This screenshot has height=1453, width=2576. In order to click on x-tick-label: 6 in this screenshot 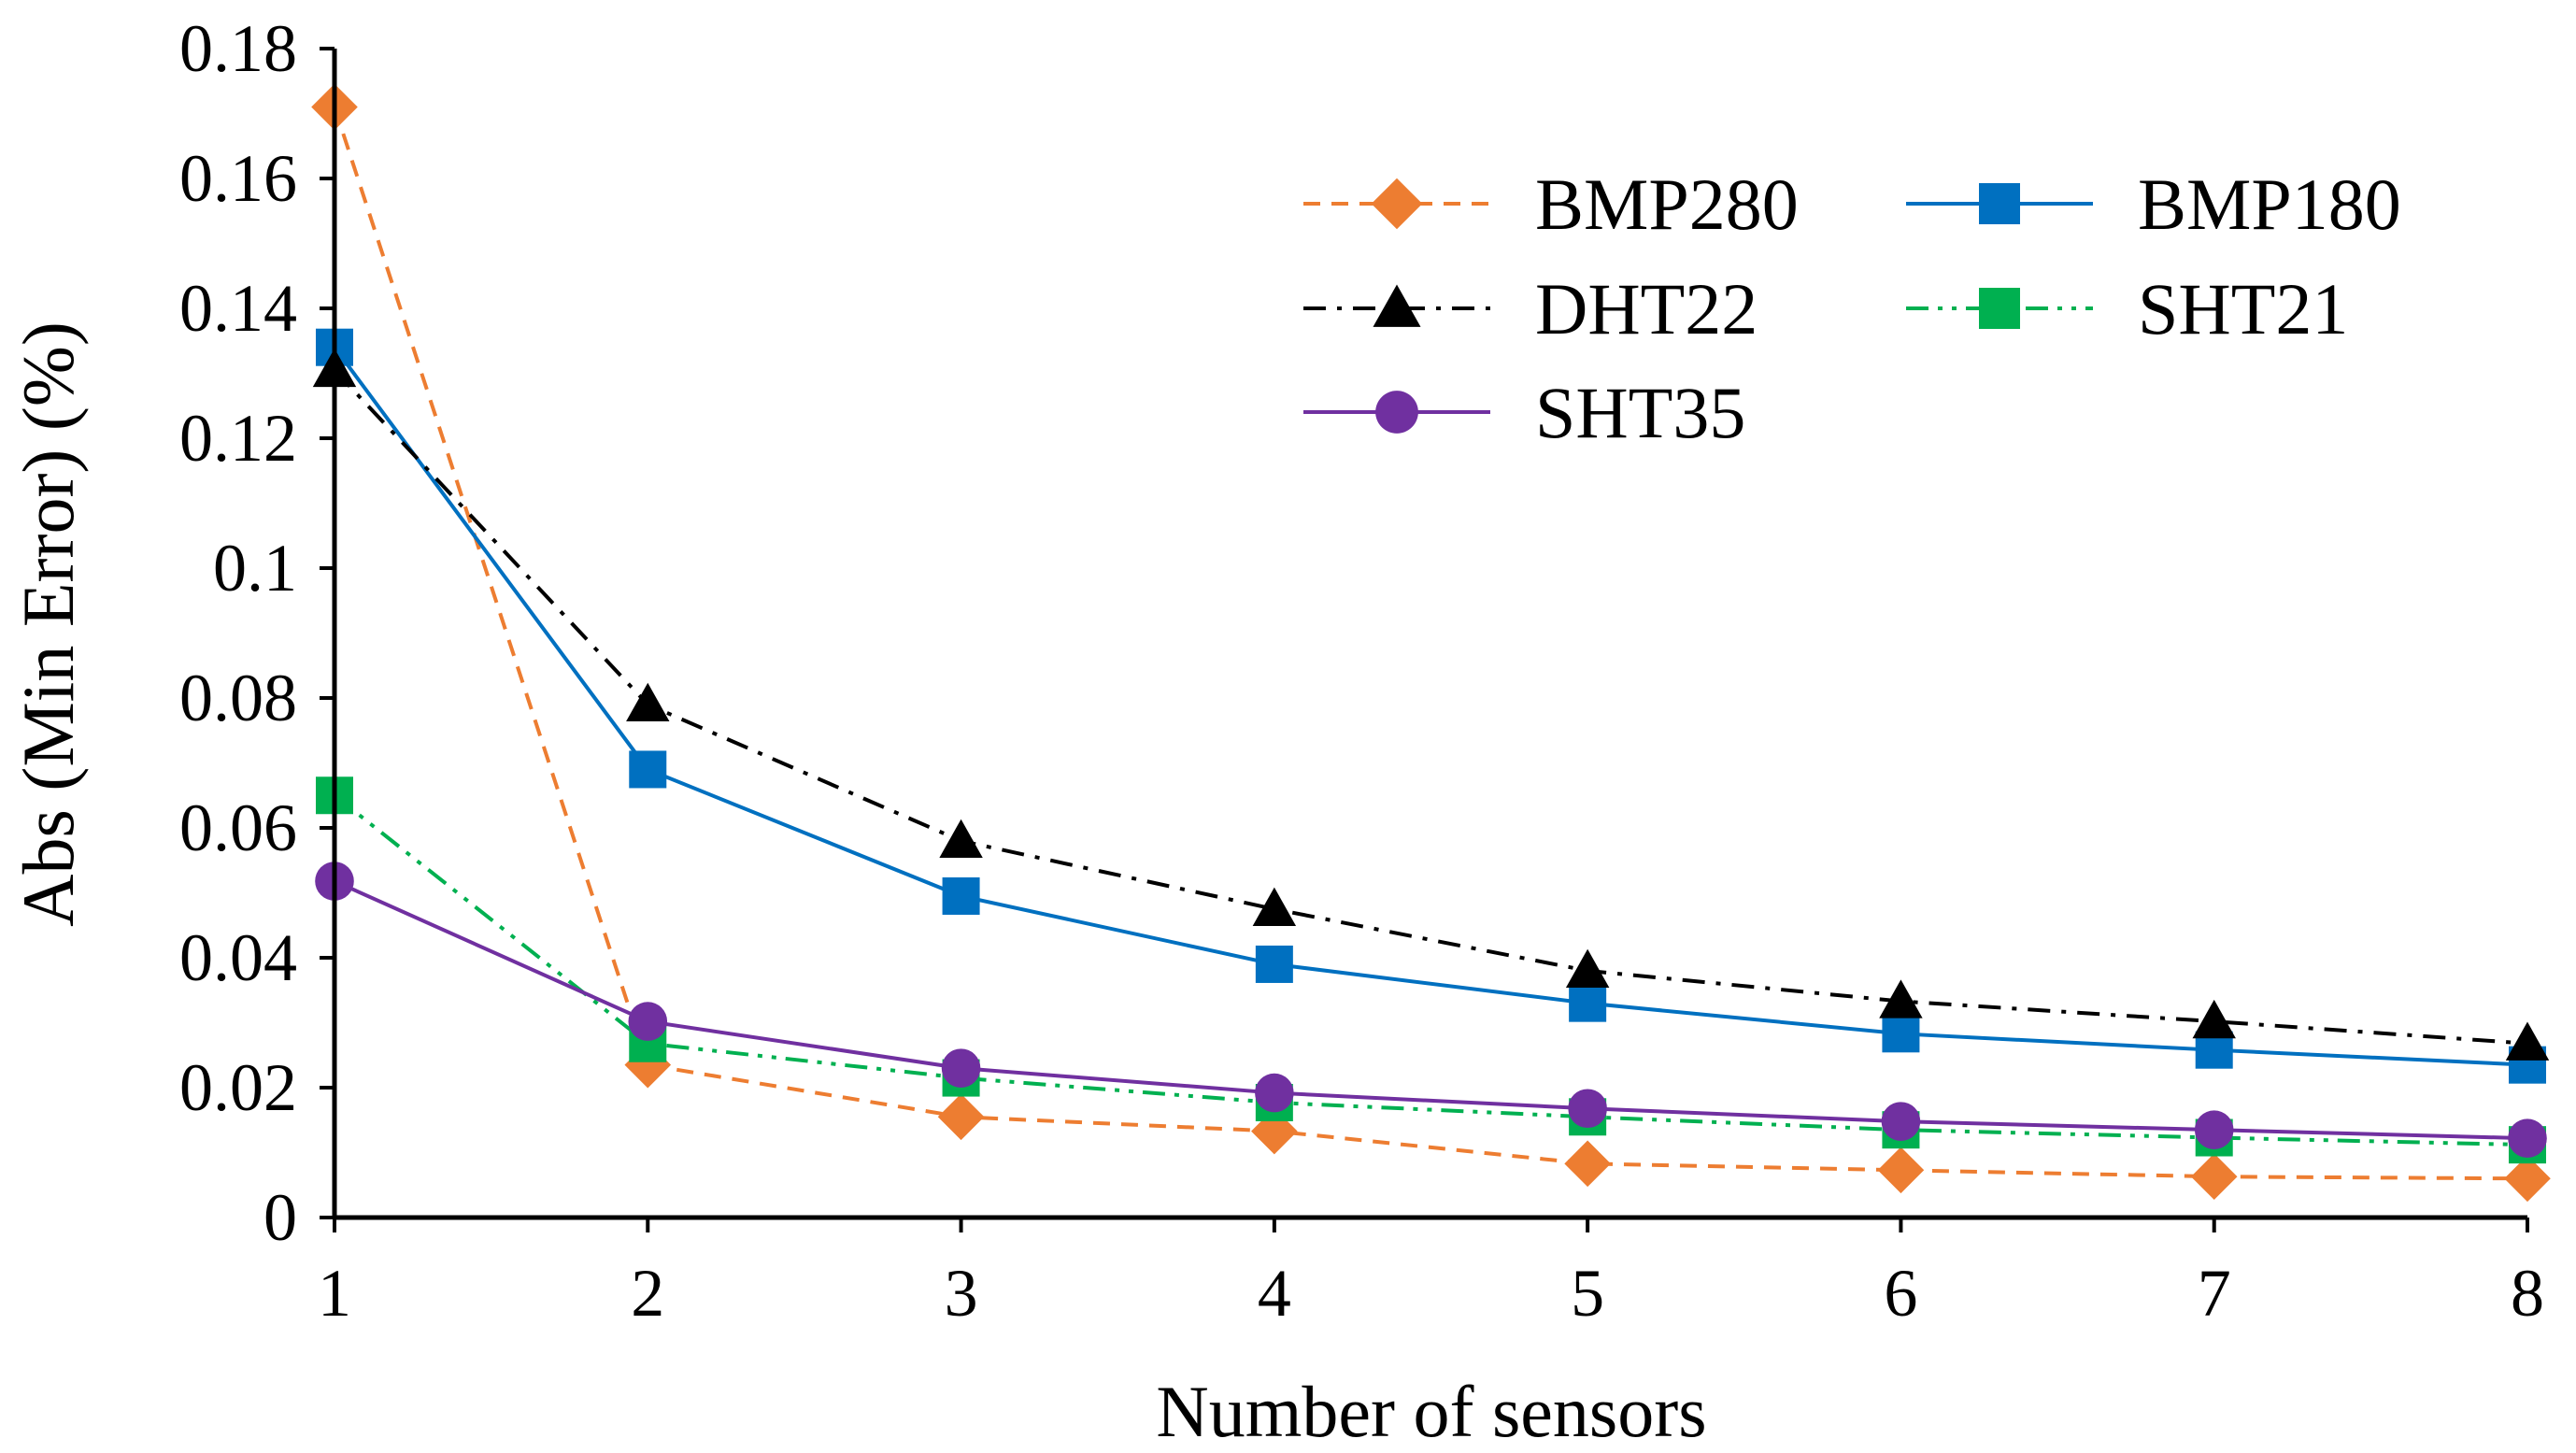, I will do `click(1901, 1293)`.